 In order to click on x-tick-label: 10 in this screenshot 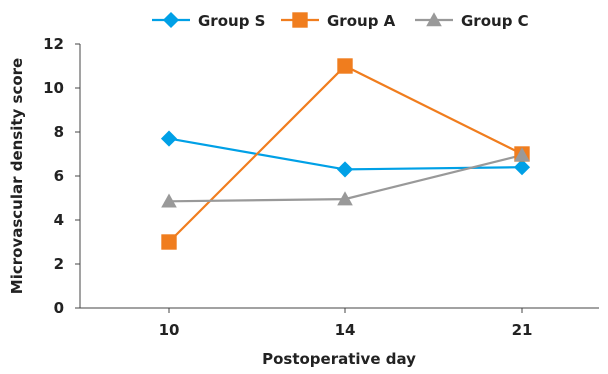, I will do `click(169, 330)`.